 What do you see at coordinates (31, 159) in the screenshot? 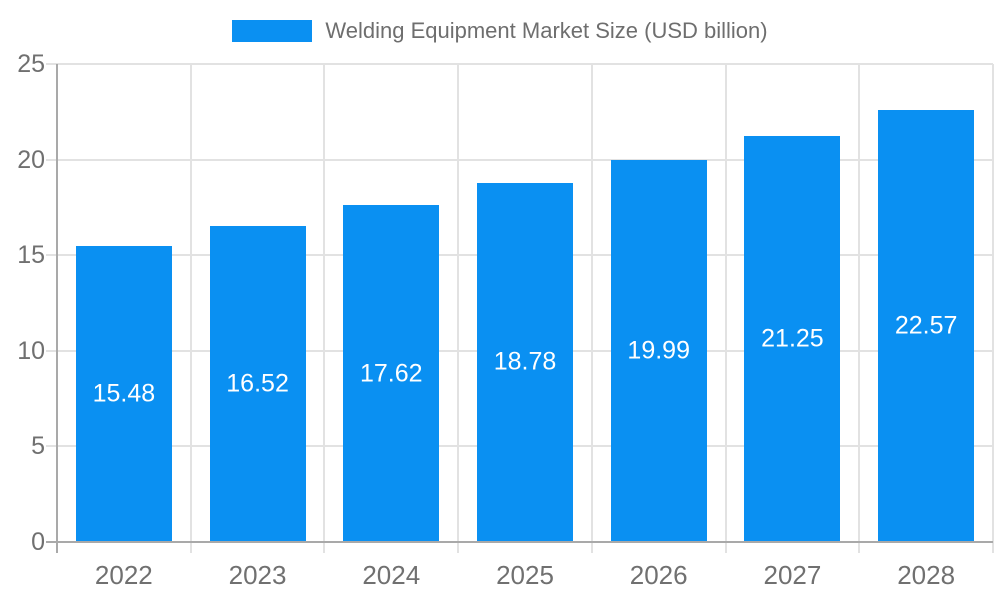
I see `y-tick-label: 20` at bounding box center [31, 159].